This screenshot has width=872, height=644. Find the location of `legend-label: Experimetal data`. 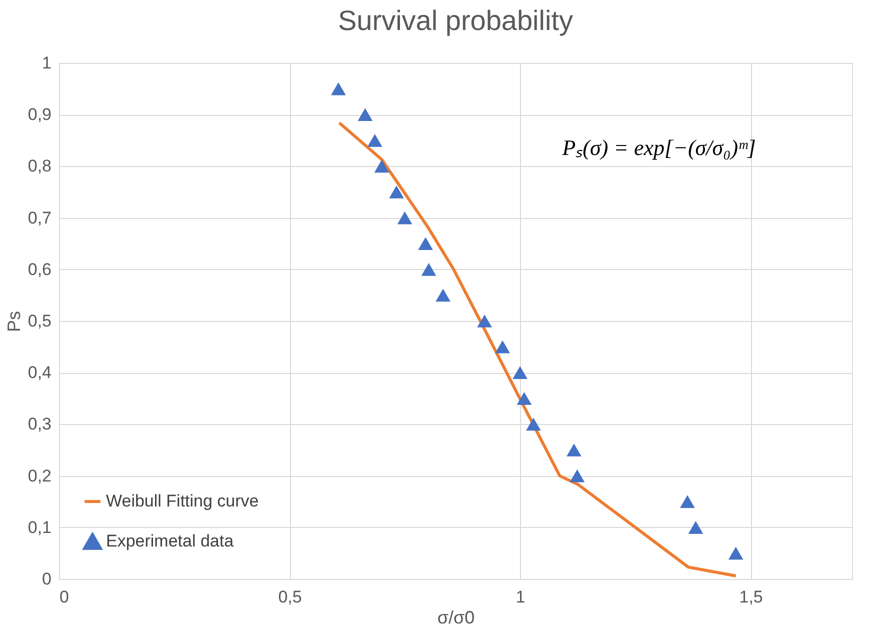

legend-label: Experimetal data is located at coordinates (170, 541).